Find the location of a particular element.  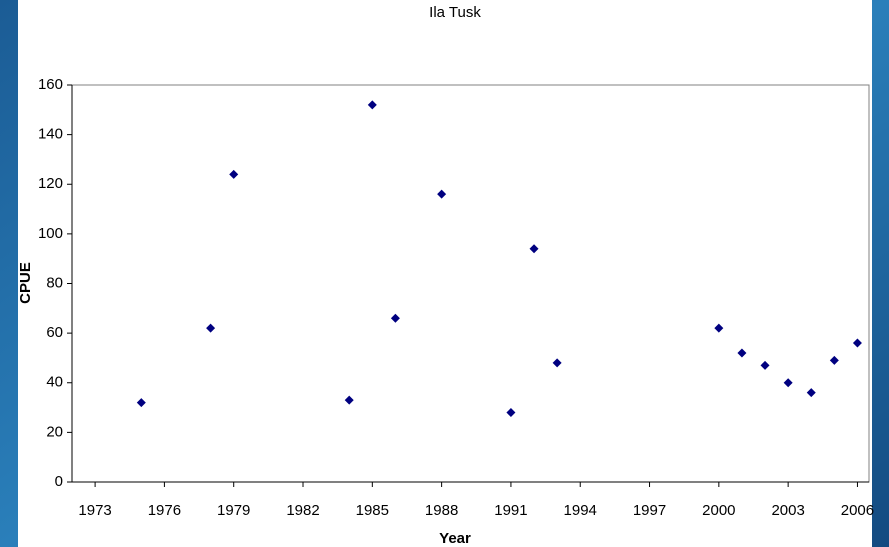

y-tick-label: 100 is located at coordinates (50, 233).